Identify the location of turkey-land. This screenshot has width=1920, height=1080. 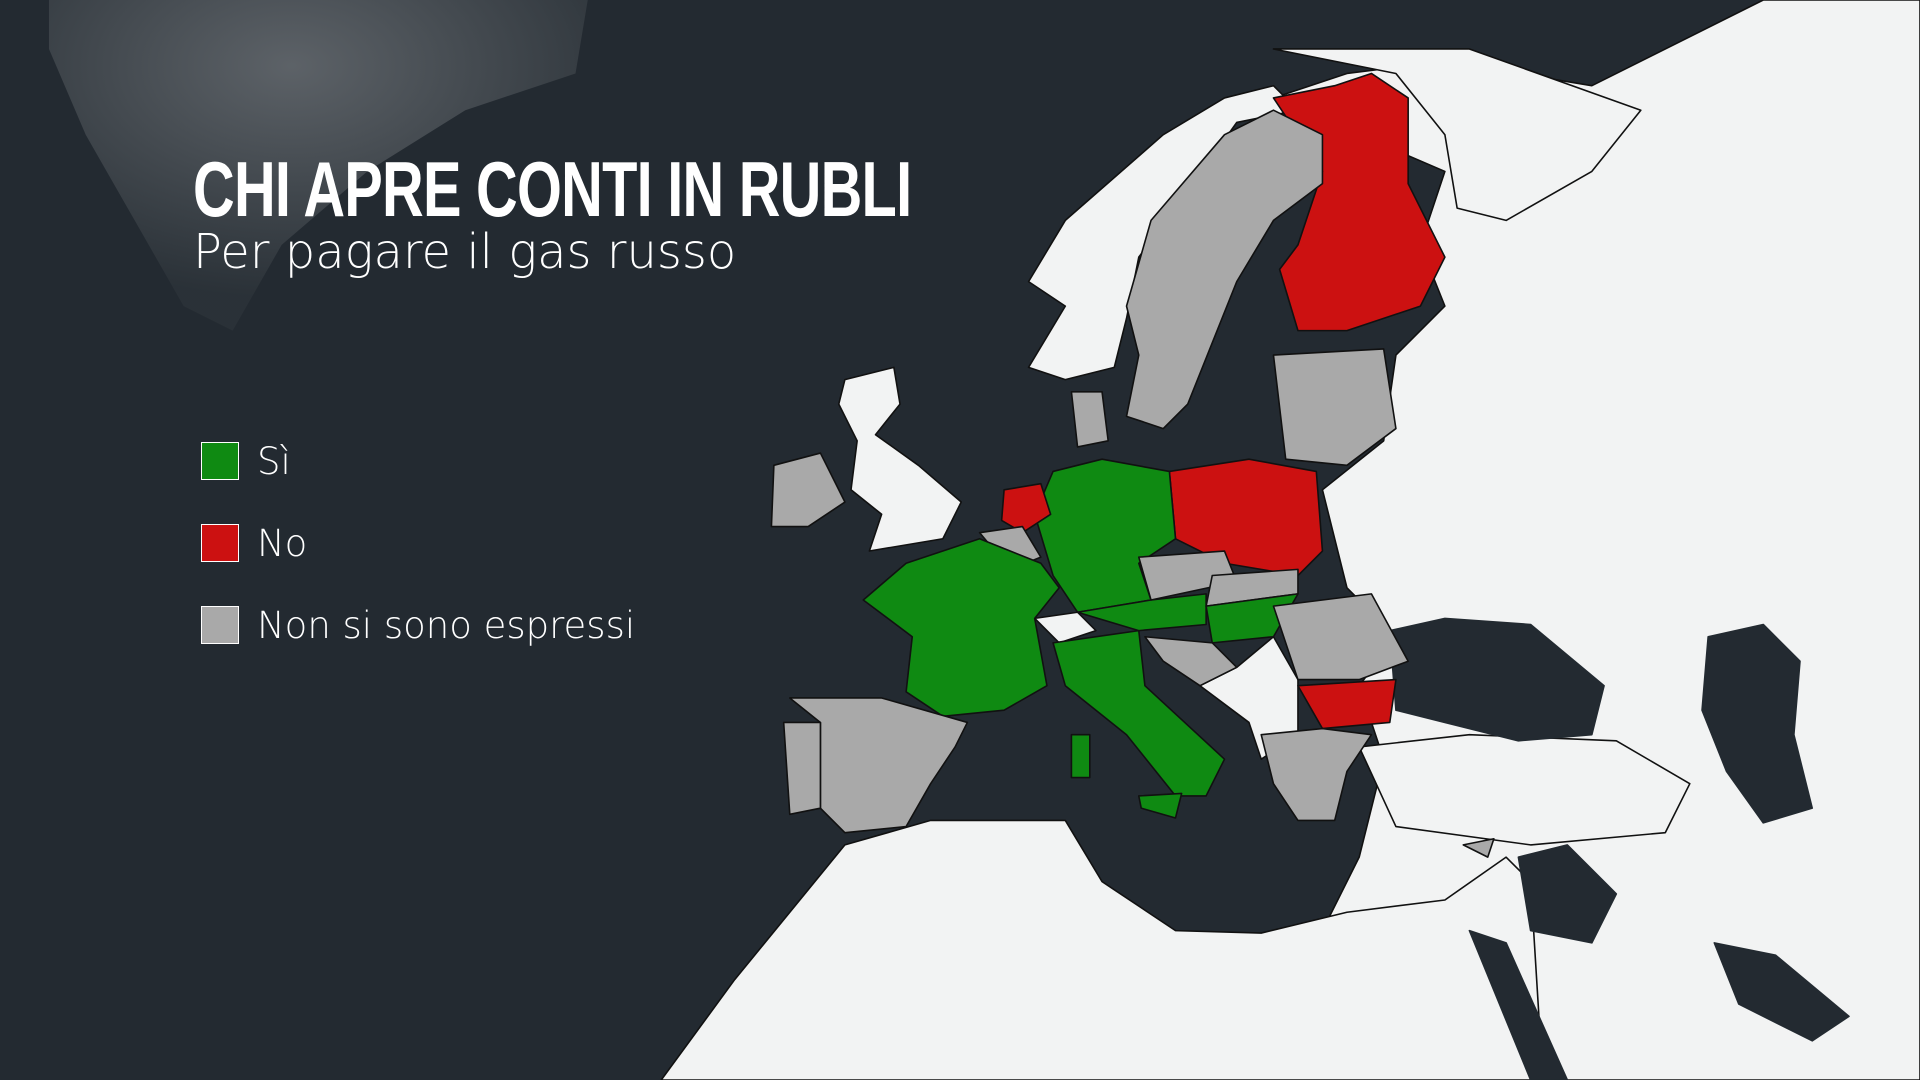
(1524, 789).